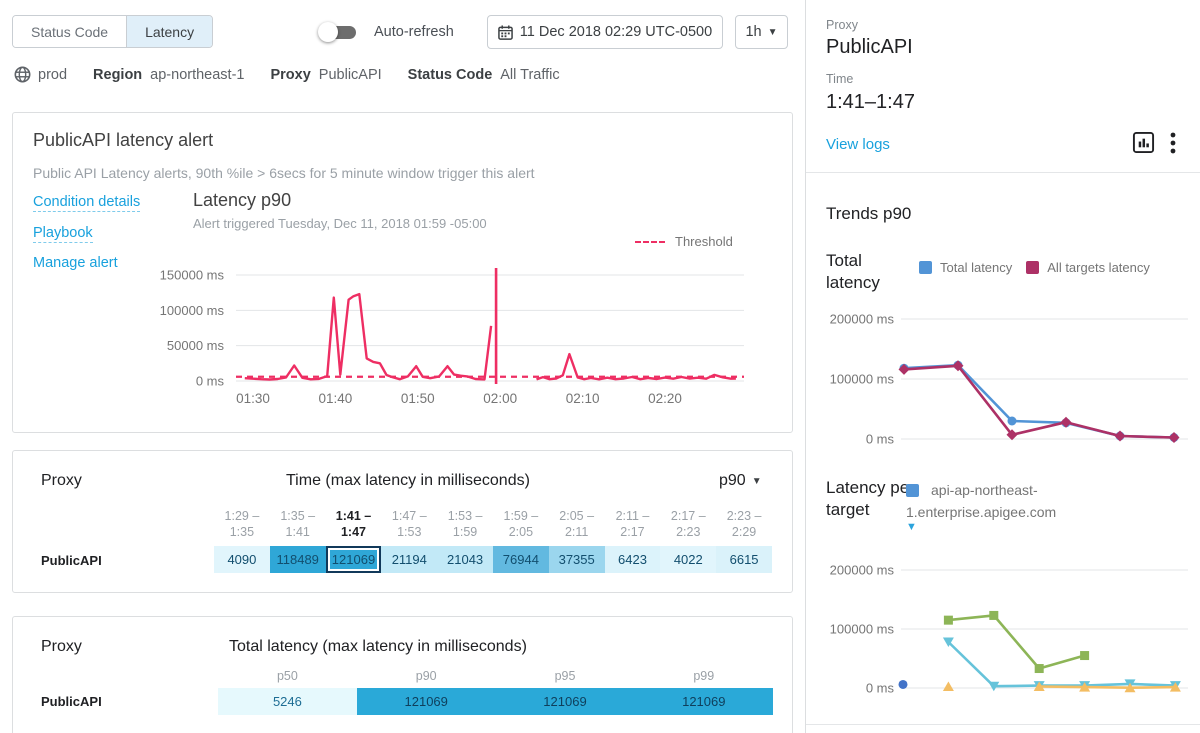 Image resolution: width=1200 pixels, height=733 pixels. Describe the element at coordinates (71, 560) in the screenshot. I see `time-table-row-label: PublicAPI` at that location.